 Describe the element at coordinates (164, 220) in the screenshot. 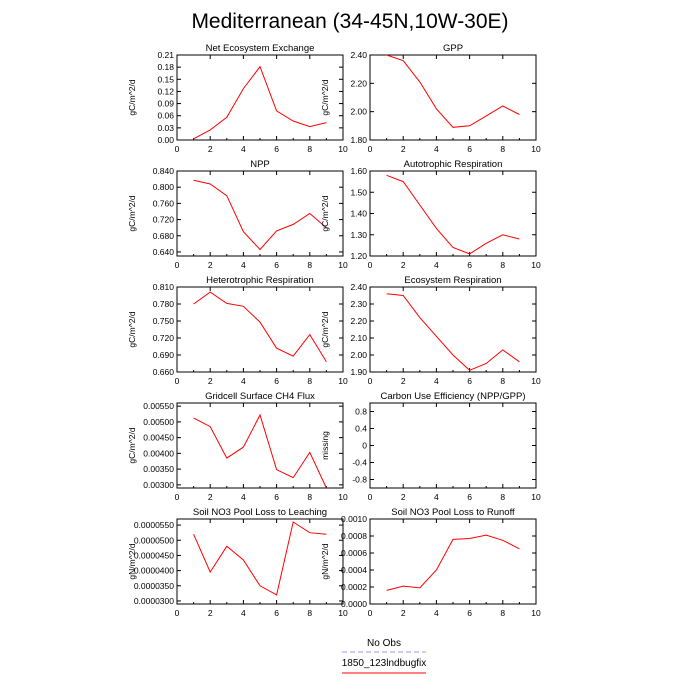

I see `chart-npp-ytick-label: 0.720` at that location.